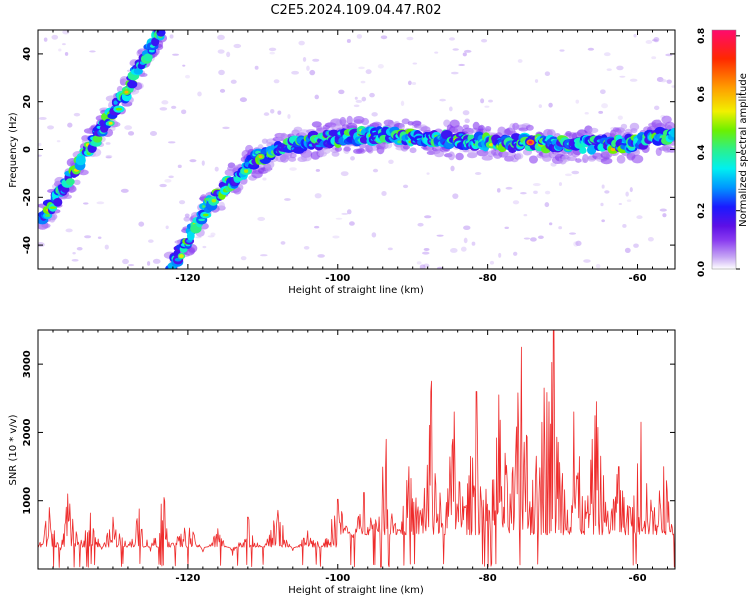 This screenshot has height=600, width=750. What do you see at coordinates (530, 142) in the screenshot?
I see `heatmap-peak` at bounding box center [530, 142].